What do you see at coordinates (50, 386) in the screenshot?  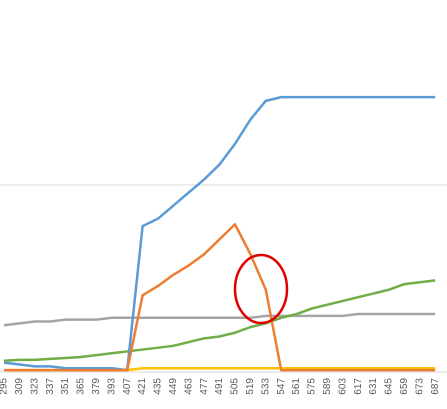 I see `x-tick-label: 337` at bounding box center [50, 386].